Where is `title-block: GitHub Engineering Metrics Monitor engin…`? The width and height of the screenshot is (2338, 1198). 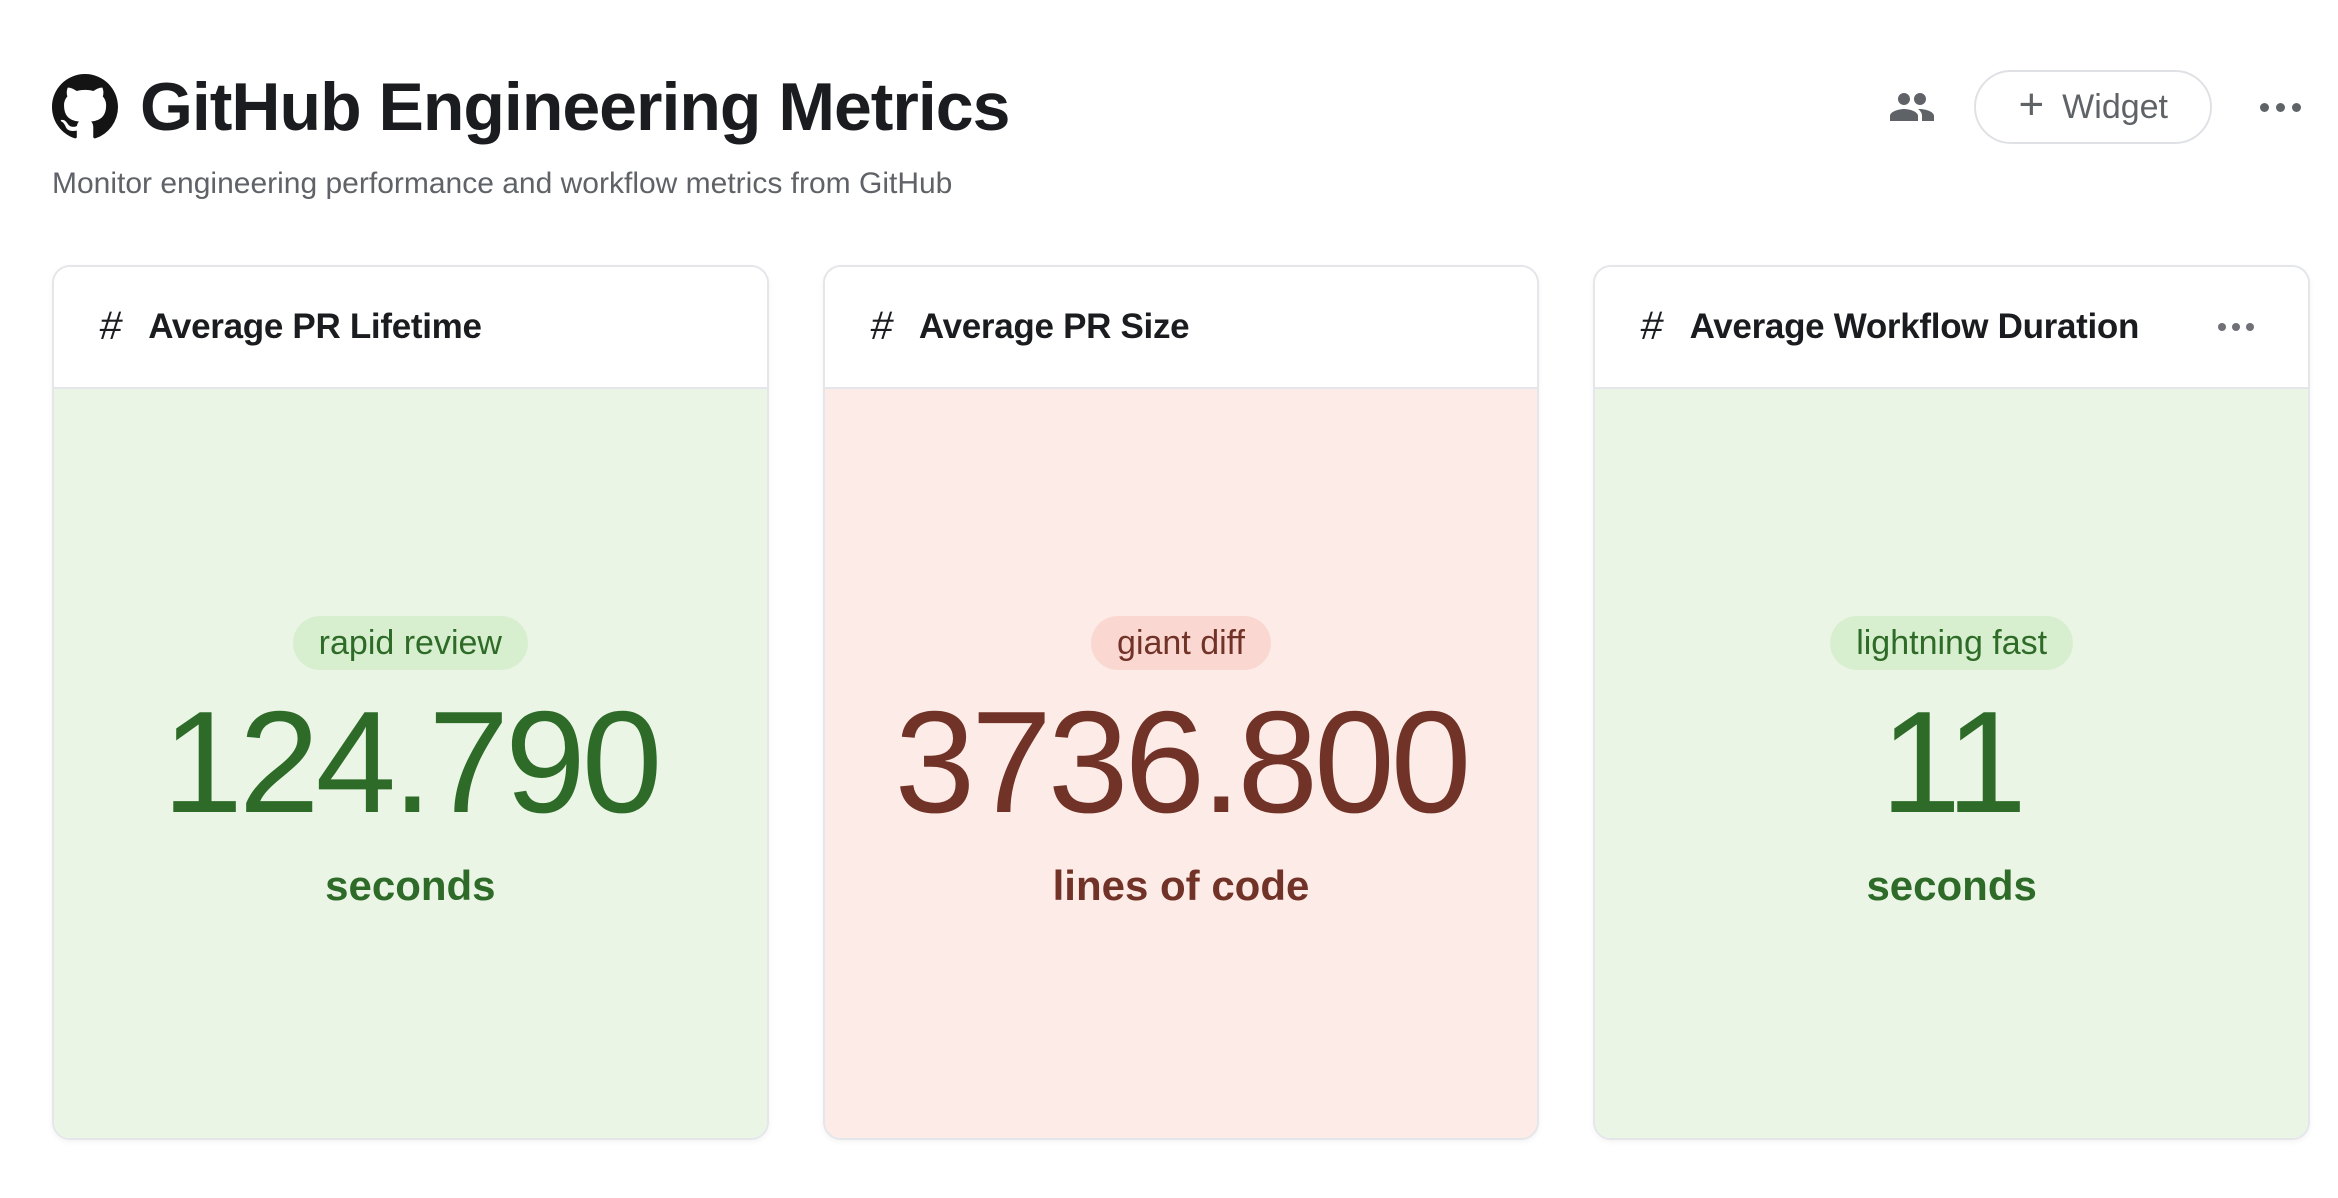 title-block: GitHub Engineering Metrics Monitor engin… is located at coordinates (531, 135).